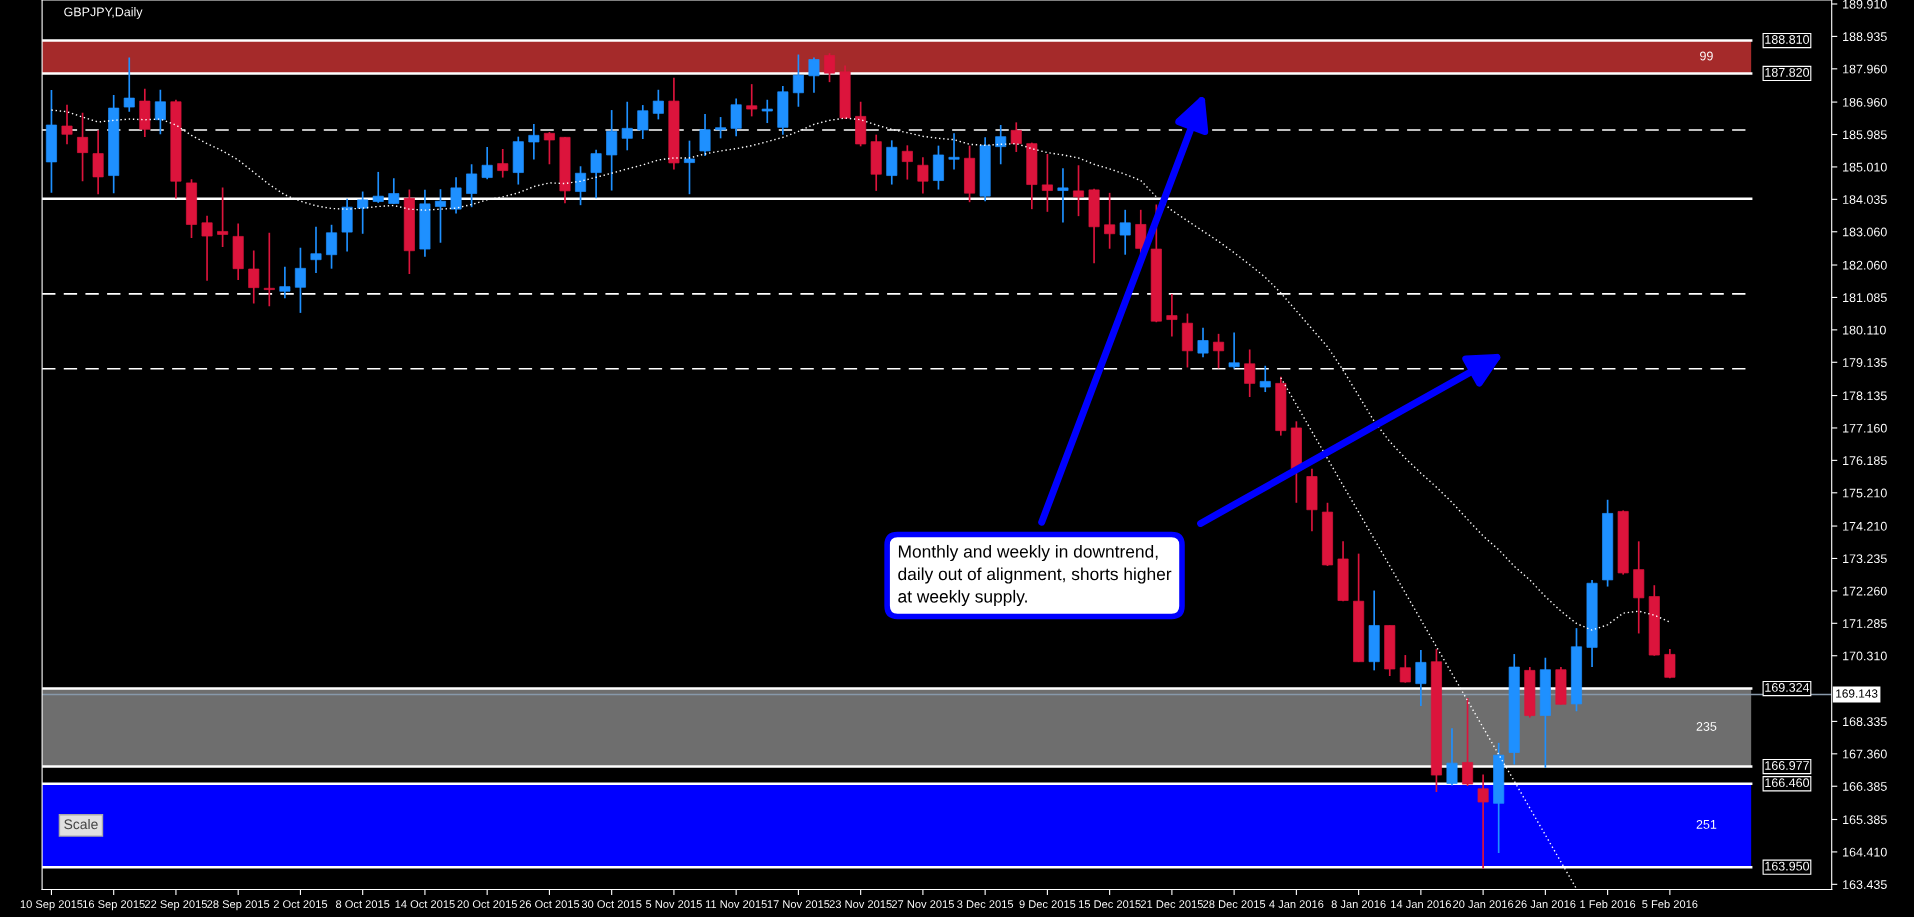  What do you see at coordinates (1865, 428) in the screenshot?
I see `y-tick-label: 177.160` at bounding box center [1865, 428].